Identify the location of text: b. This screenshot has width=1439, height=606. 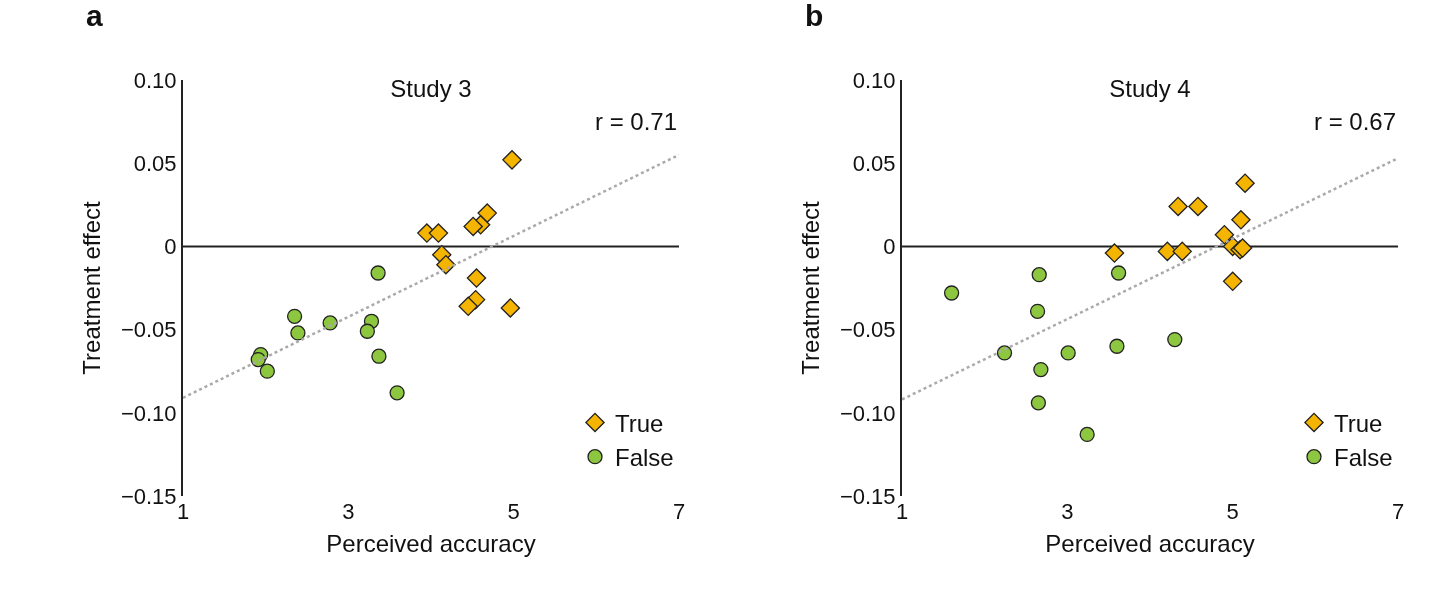
(814, 16).